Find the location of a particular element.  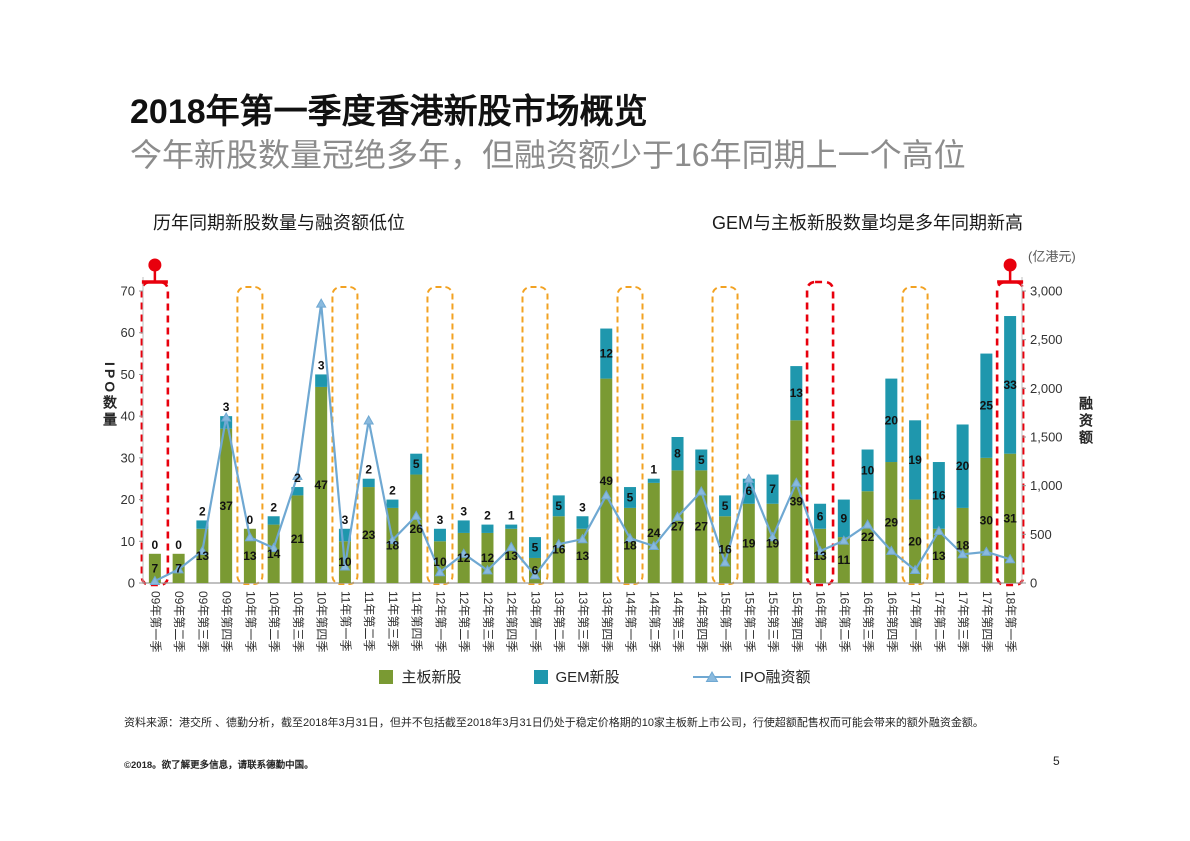

legend-label-funds: IPO融资额 is located at coordinates (775, 677).